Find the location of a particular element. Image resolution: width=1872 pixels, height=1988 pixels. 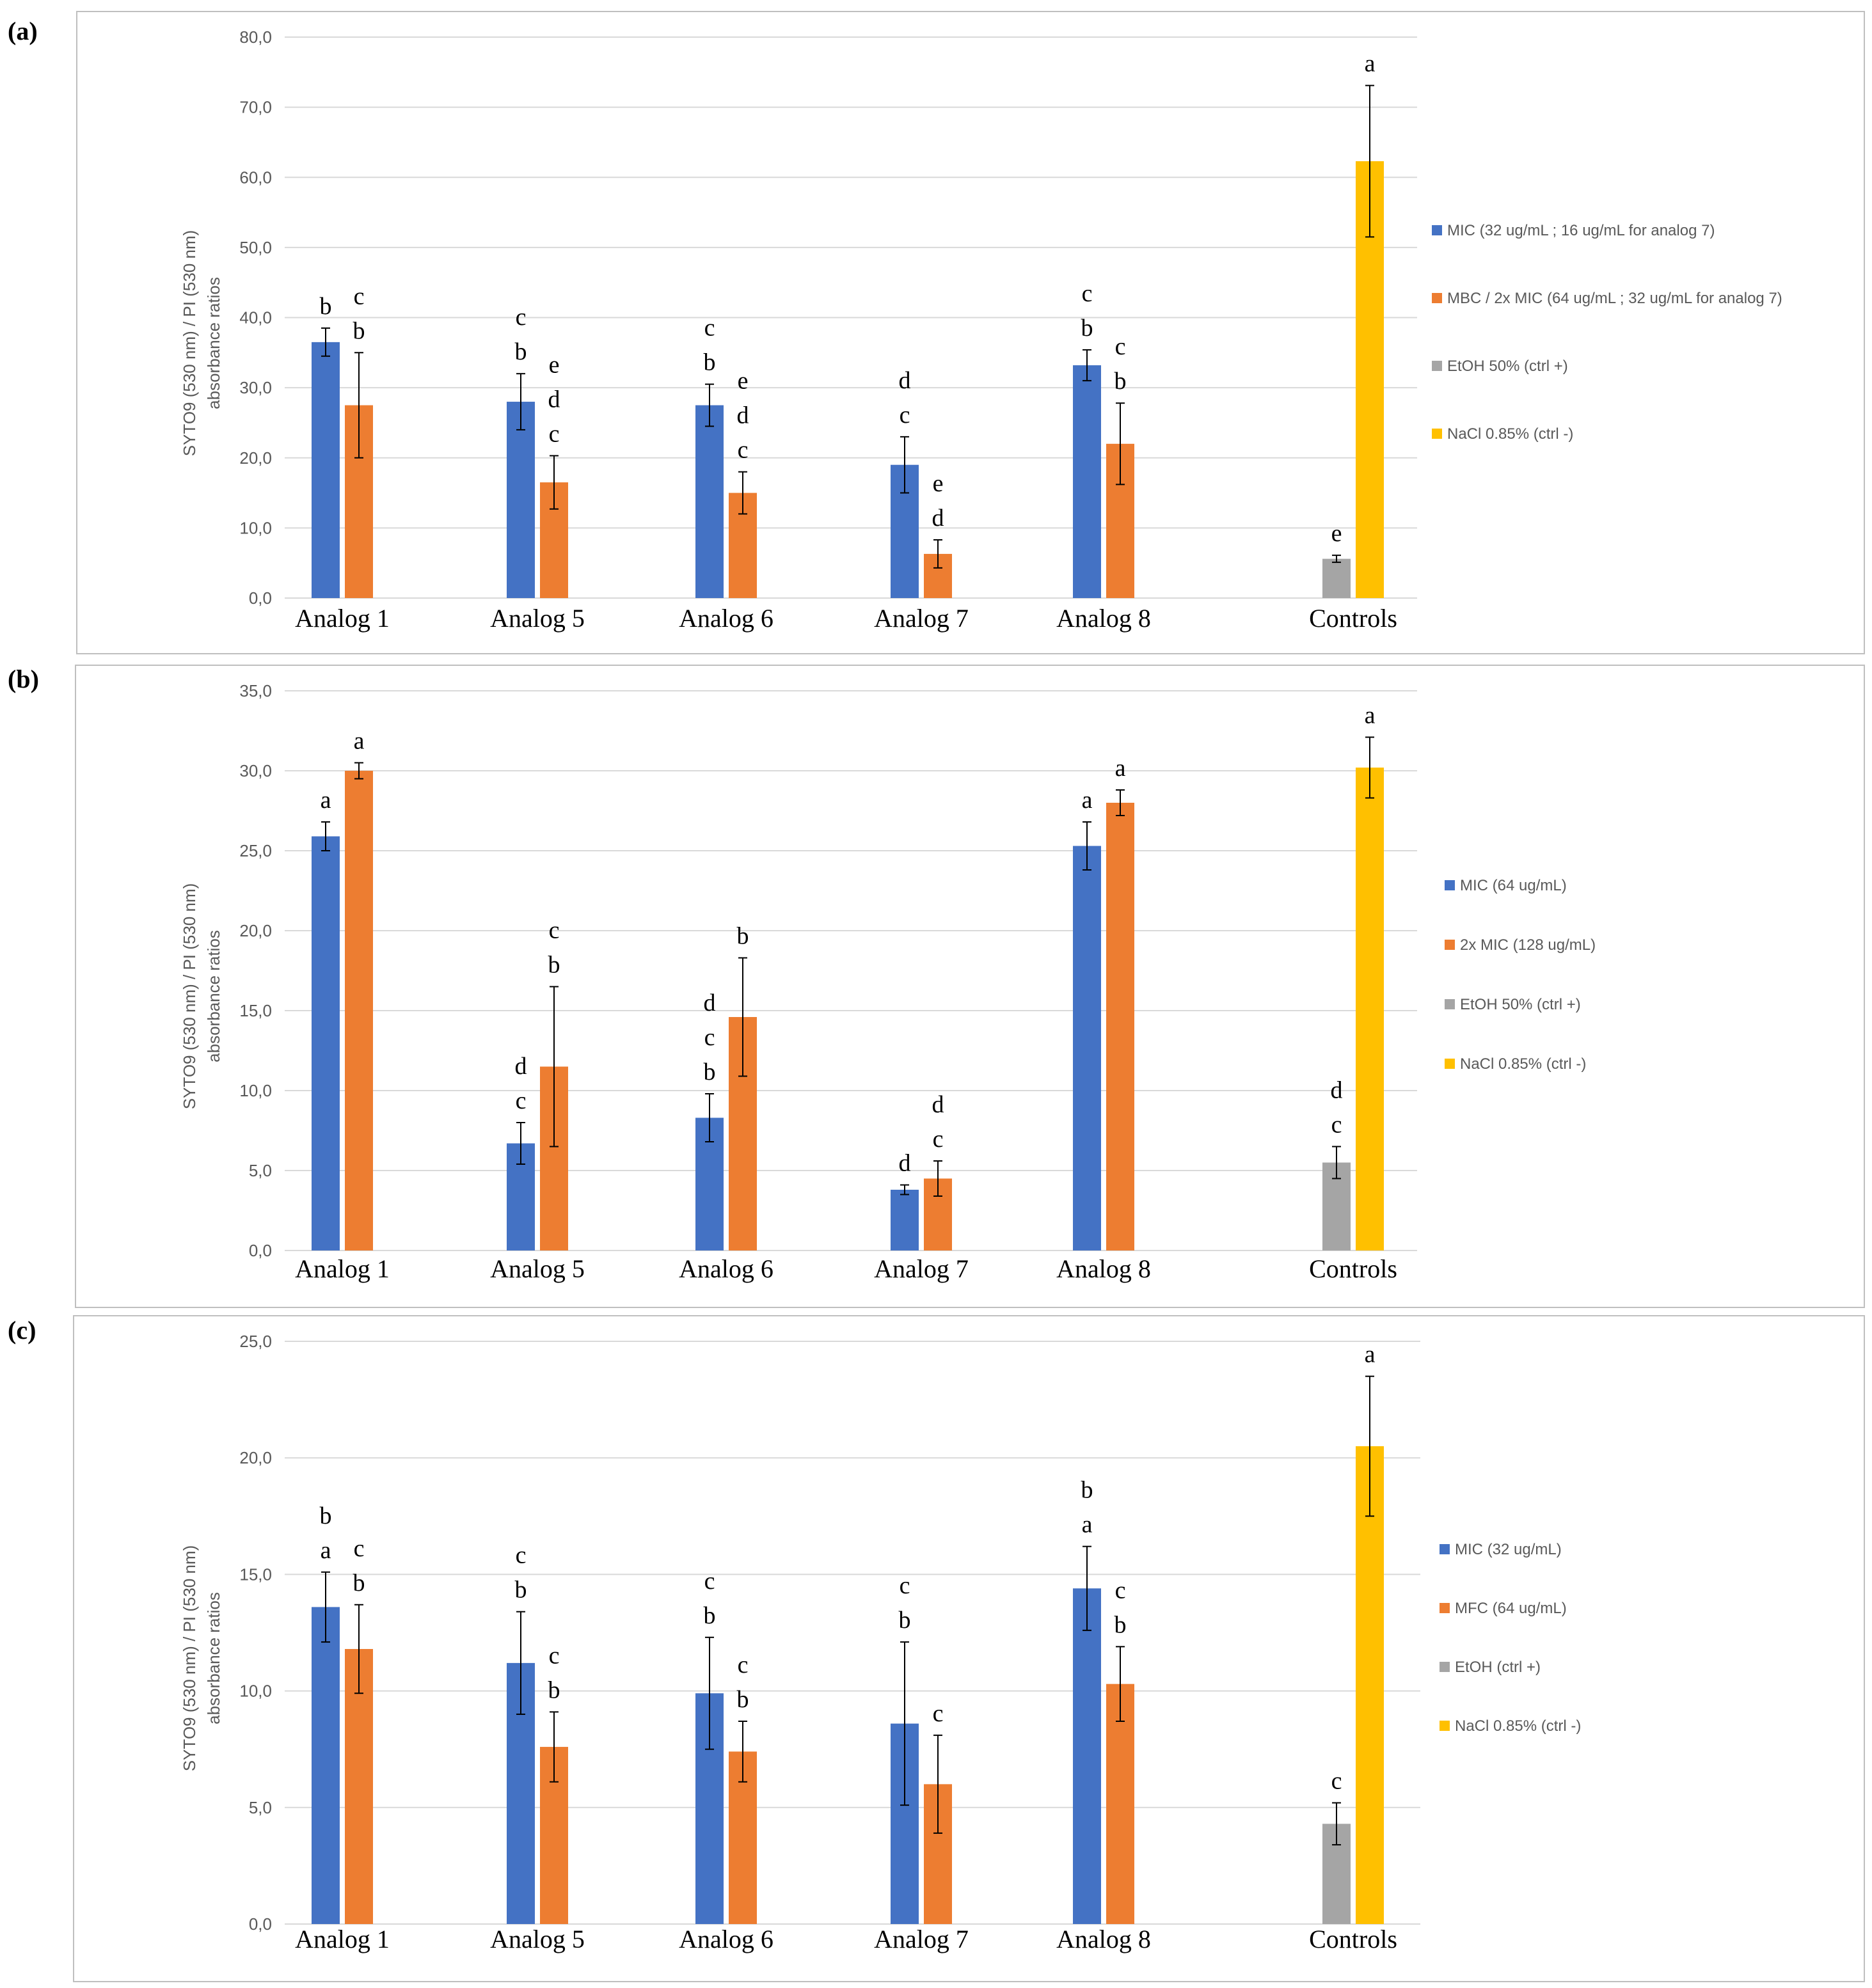

y-tick-label: 20,0 is located at coordinates (256, 458).